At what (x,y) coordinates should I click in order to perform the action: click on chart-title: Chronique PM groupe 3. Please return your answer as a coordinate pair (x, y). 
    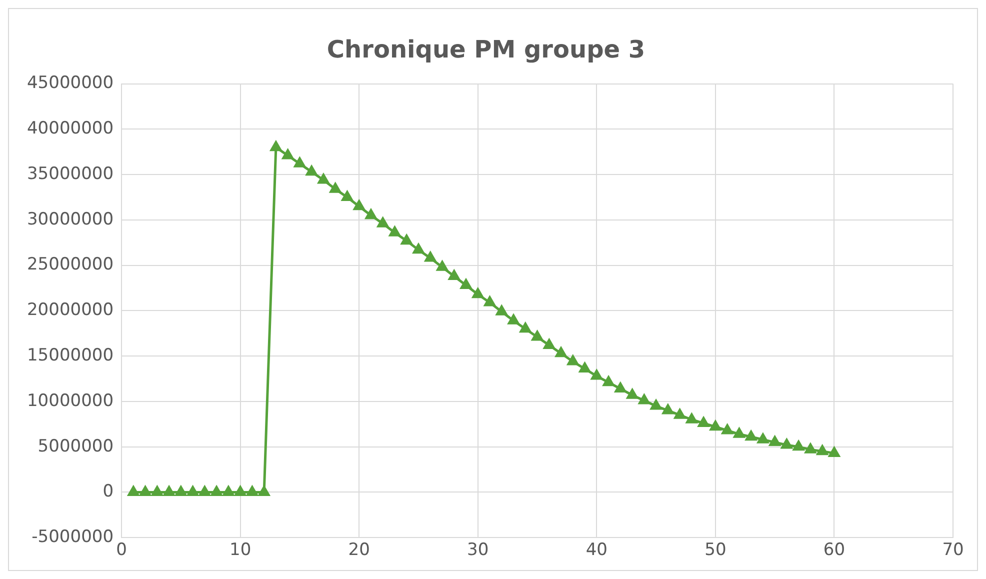
    Looking at the image, I should click on (486, 50).